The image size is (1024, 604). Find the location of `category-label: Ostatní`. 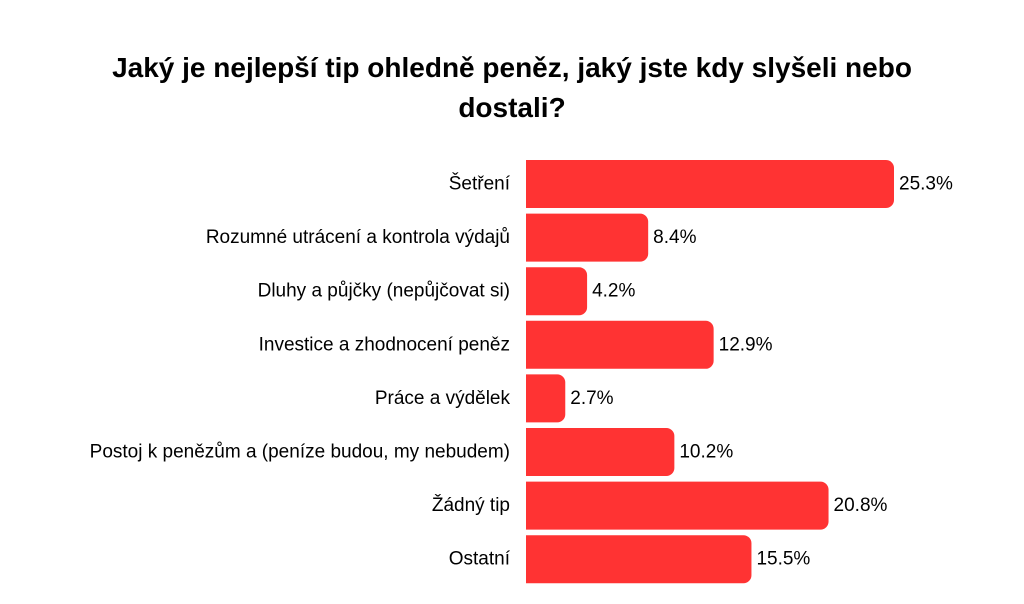

category-label: Ostatní is located at coordinates (480, 559).